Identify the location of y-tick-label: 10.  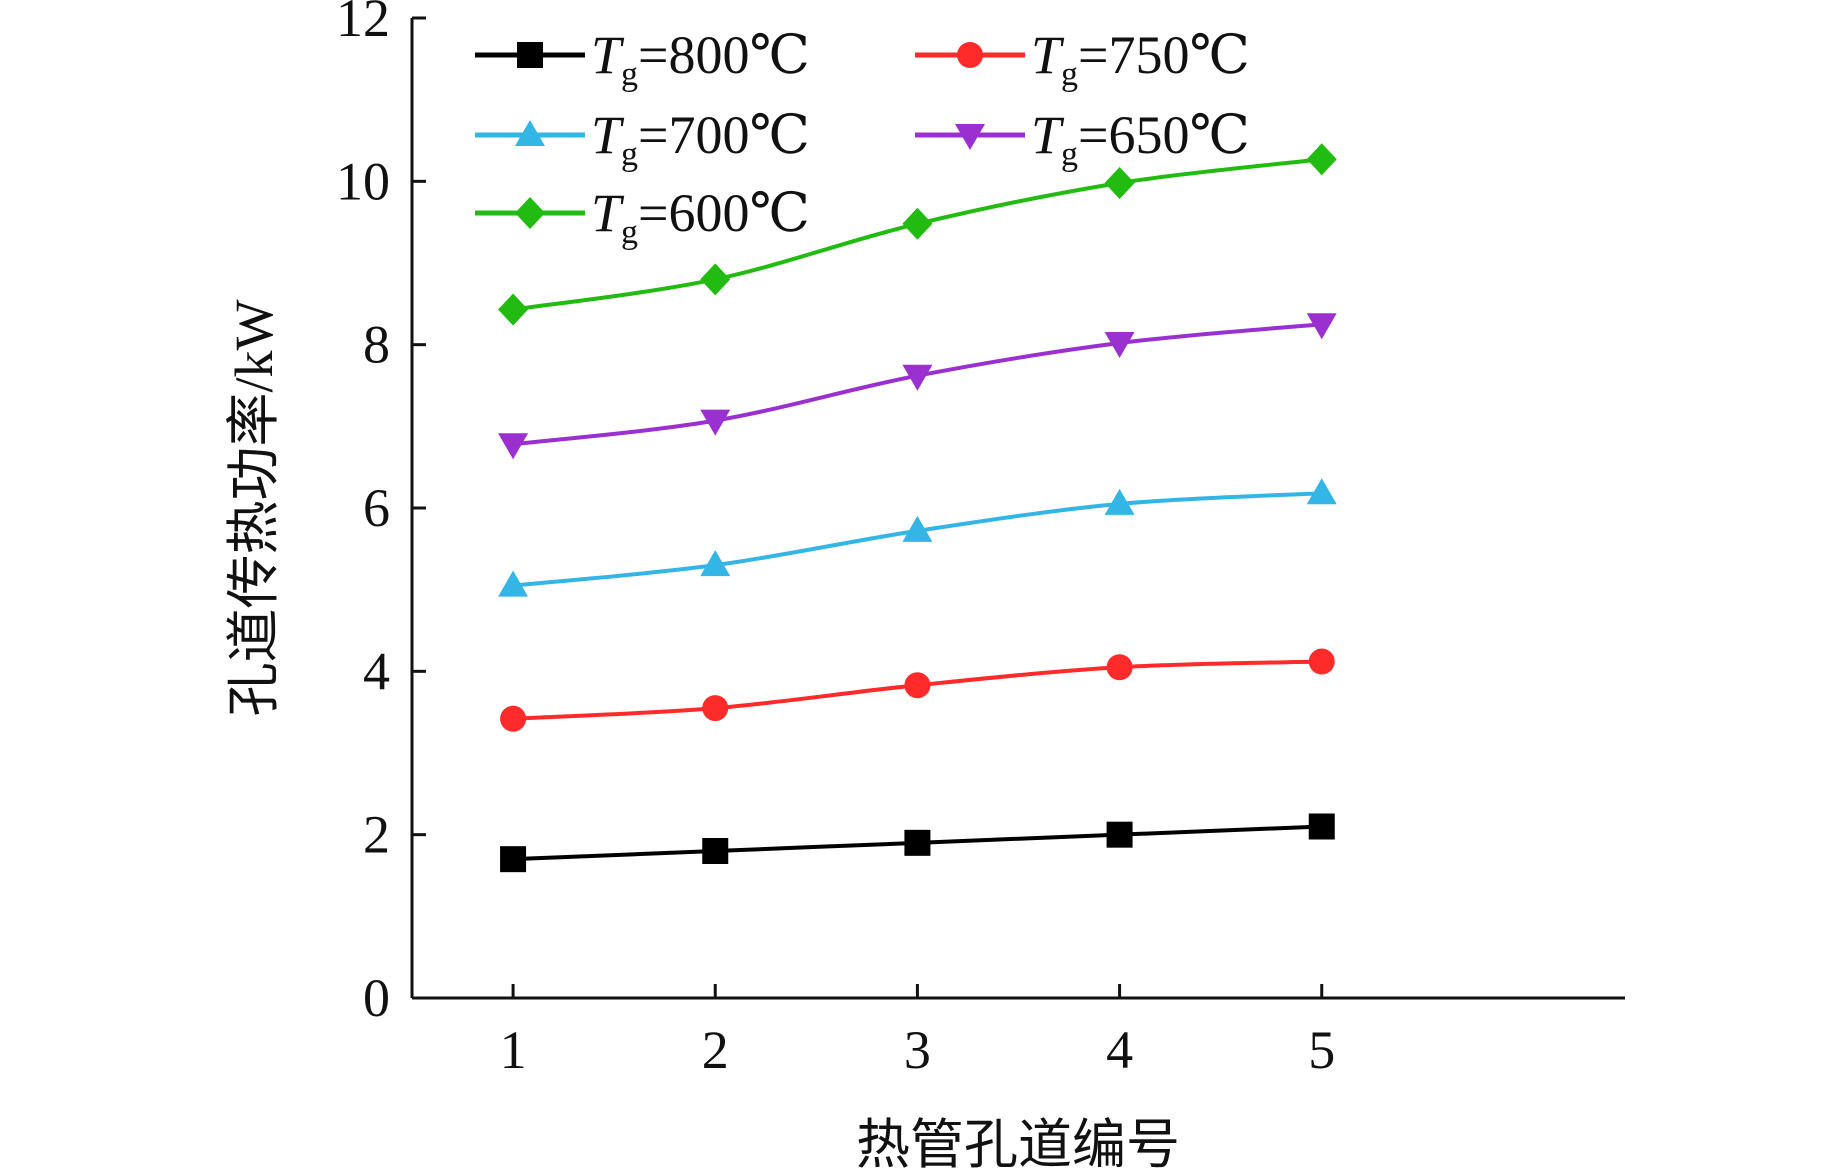
(363, 181).